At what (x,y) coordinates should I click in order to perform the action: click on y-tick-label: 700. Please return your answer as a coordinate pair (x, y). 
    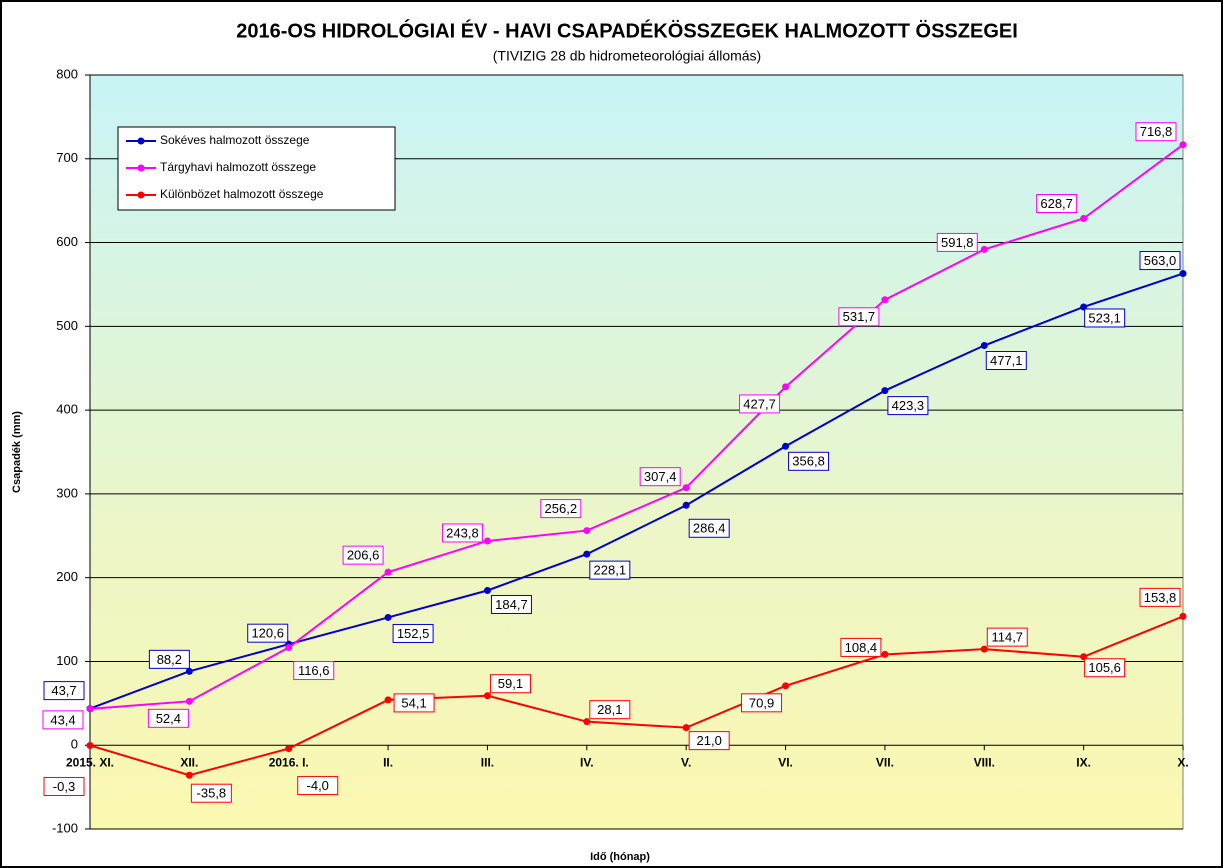
    Looking at the image, I should click on (67, 157).